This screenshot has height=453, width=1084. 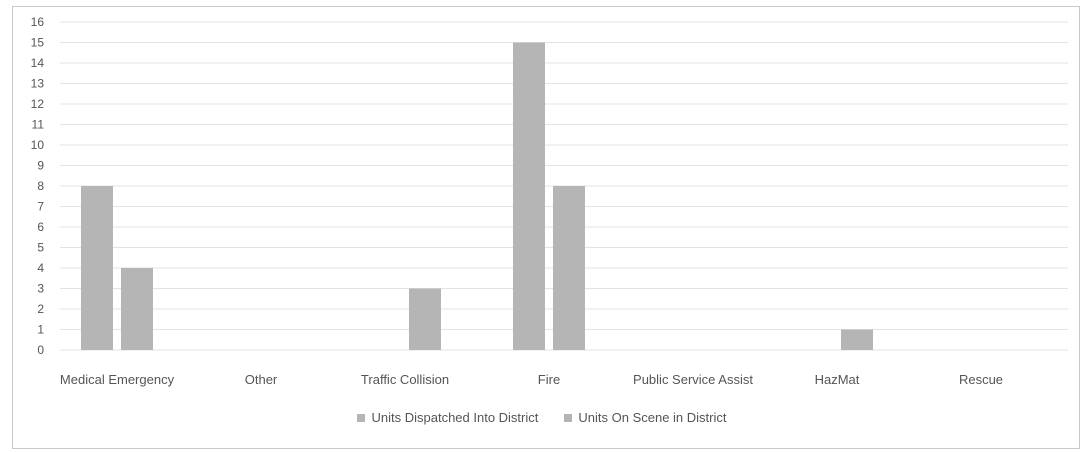 I want to click on category-label: Rescue, so click(x=981, y=379).